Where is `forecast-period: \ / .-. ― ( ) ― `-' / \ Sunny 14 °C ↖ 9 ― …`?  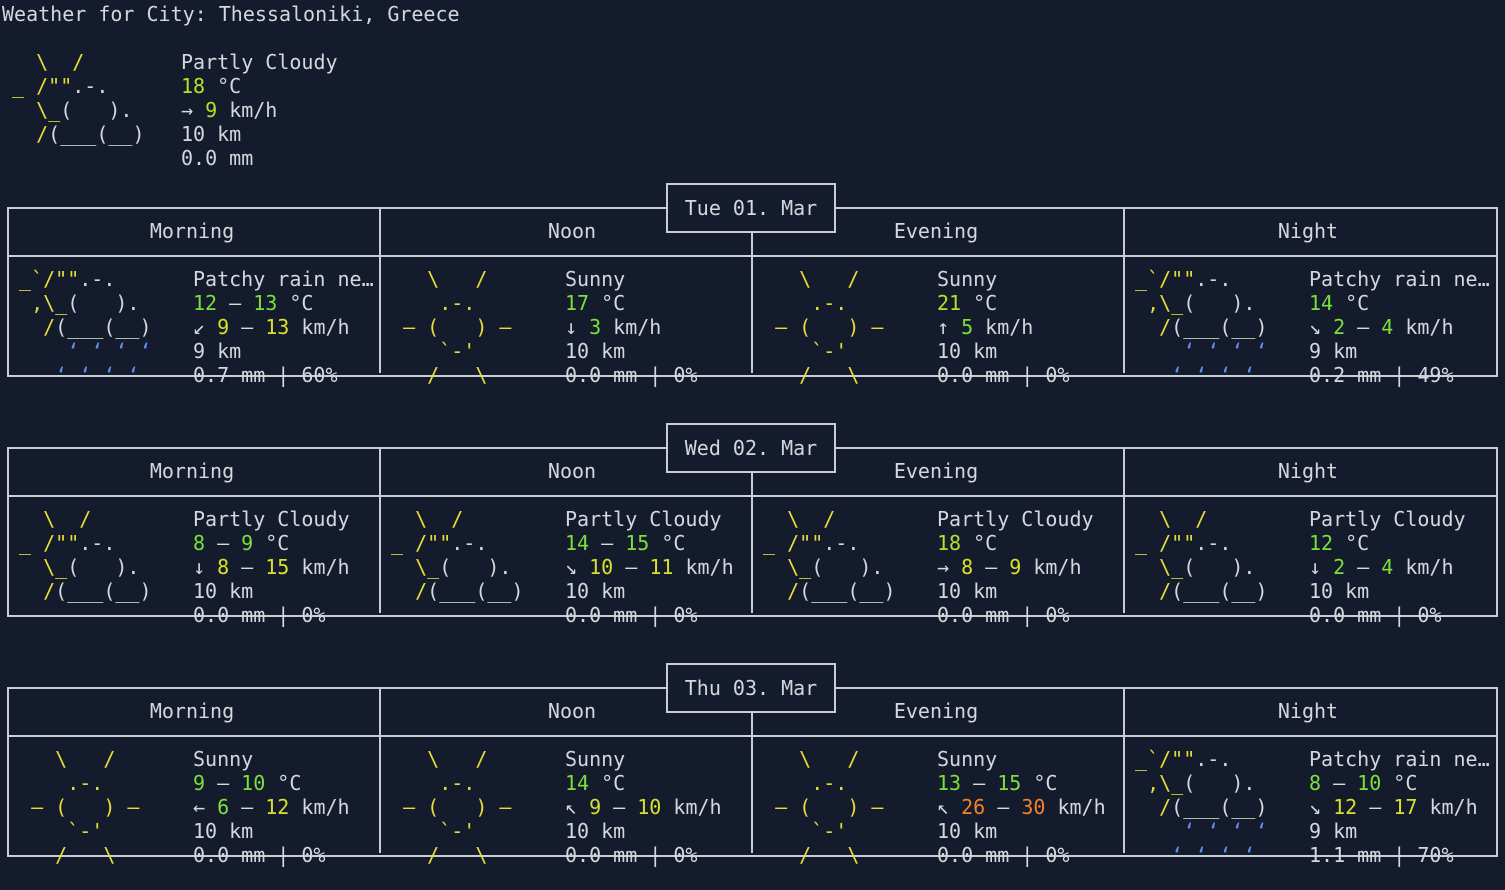
forecast-period: \ / .-. ― ( ) ― `-' / \ Sunny 14 °C ↖ 9 ― … is located at coordinates (565, 807).